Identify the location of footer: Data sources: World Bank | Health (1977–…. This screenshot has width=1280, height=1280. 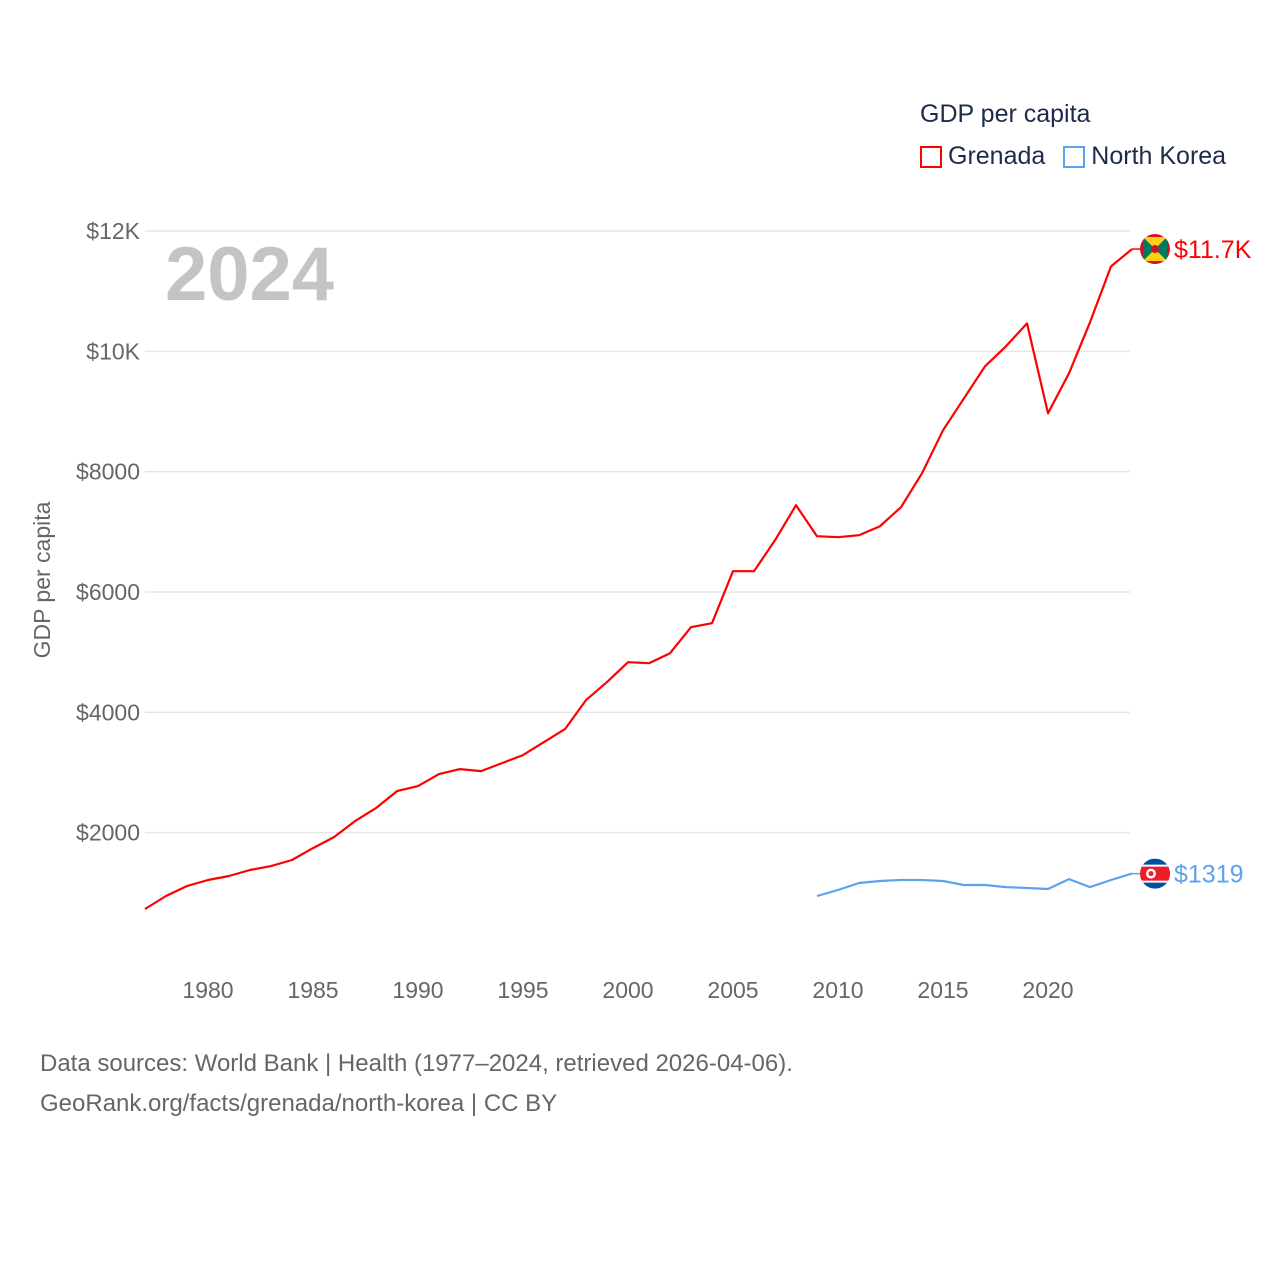
(416, 1084).